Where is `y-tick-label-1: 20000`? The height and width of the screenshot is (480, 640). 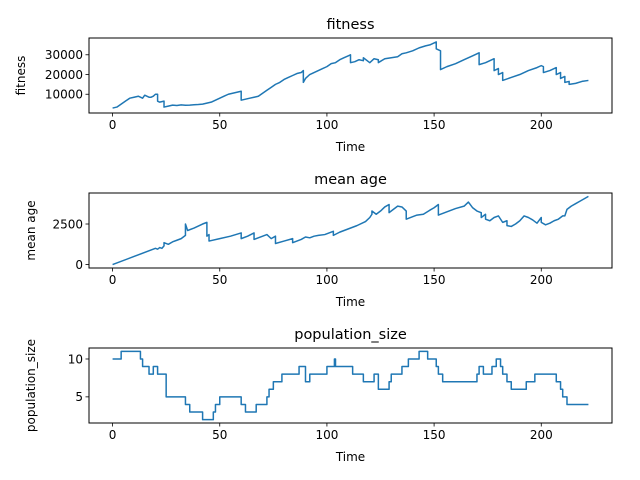 y-tick-label-1: 20000 is located at coordinates (64, 75).